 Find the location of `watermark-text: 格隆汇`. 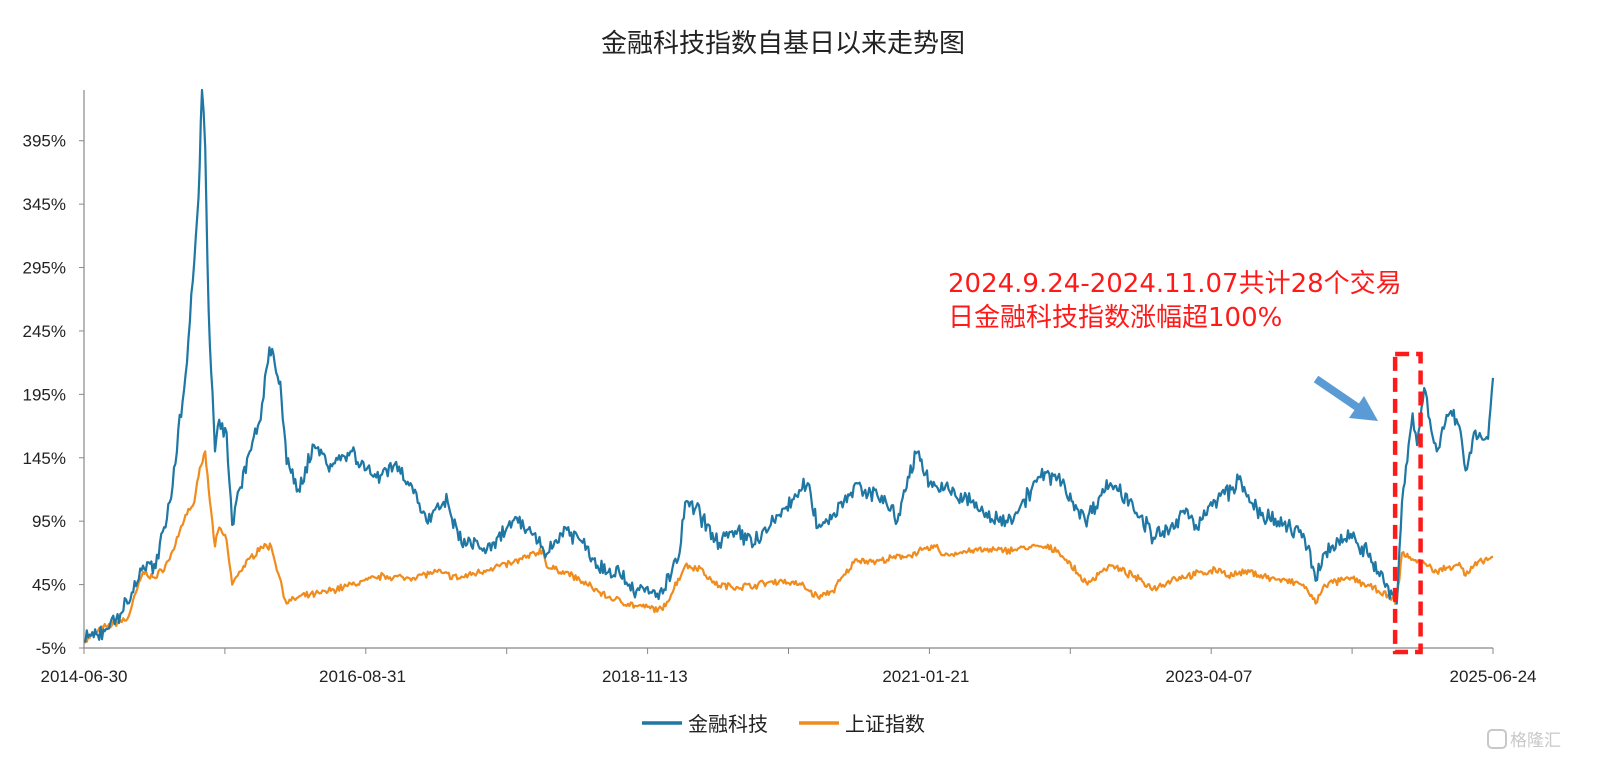

watermark-text: 格隆汇 is located at coordinates (1535, 741).